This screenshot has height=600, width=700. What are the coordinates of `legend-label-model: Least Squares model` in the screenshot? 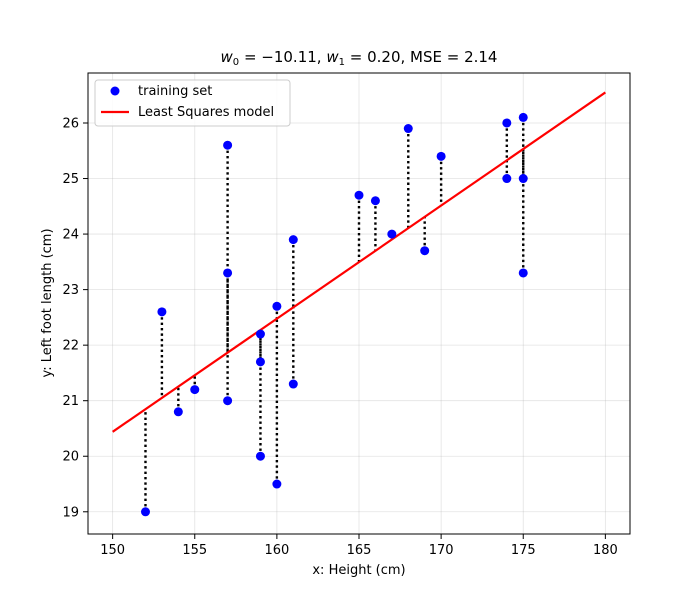 It's located at (206, 112).